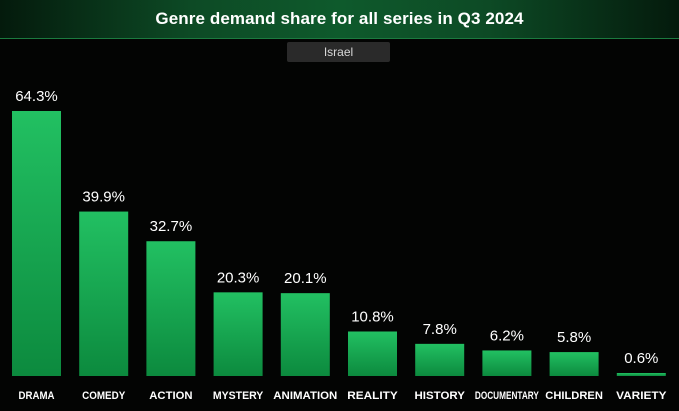 This screenshot has width=679, height=411. I want to click on category-label-mystery: MYSTERY, so click(238, 396).